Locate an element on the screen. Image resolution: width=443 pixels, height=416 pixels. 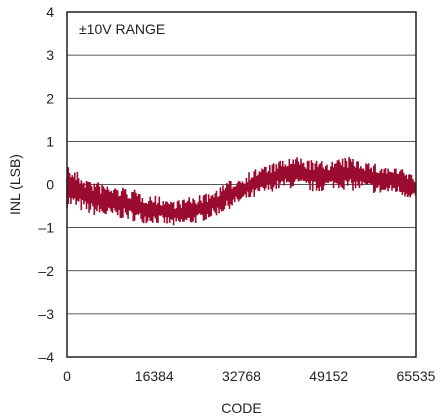
y-tick-label: 4 is located at coordinates (50, 12).